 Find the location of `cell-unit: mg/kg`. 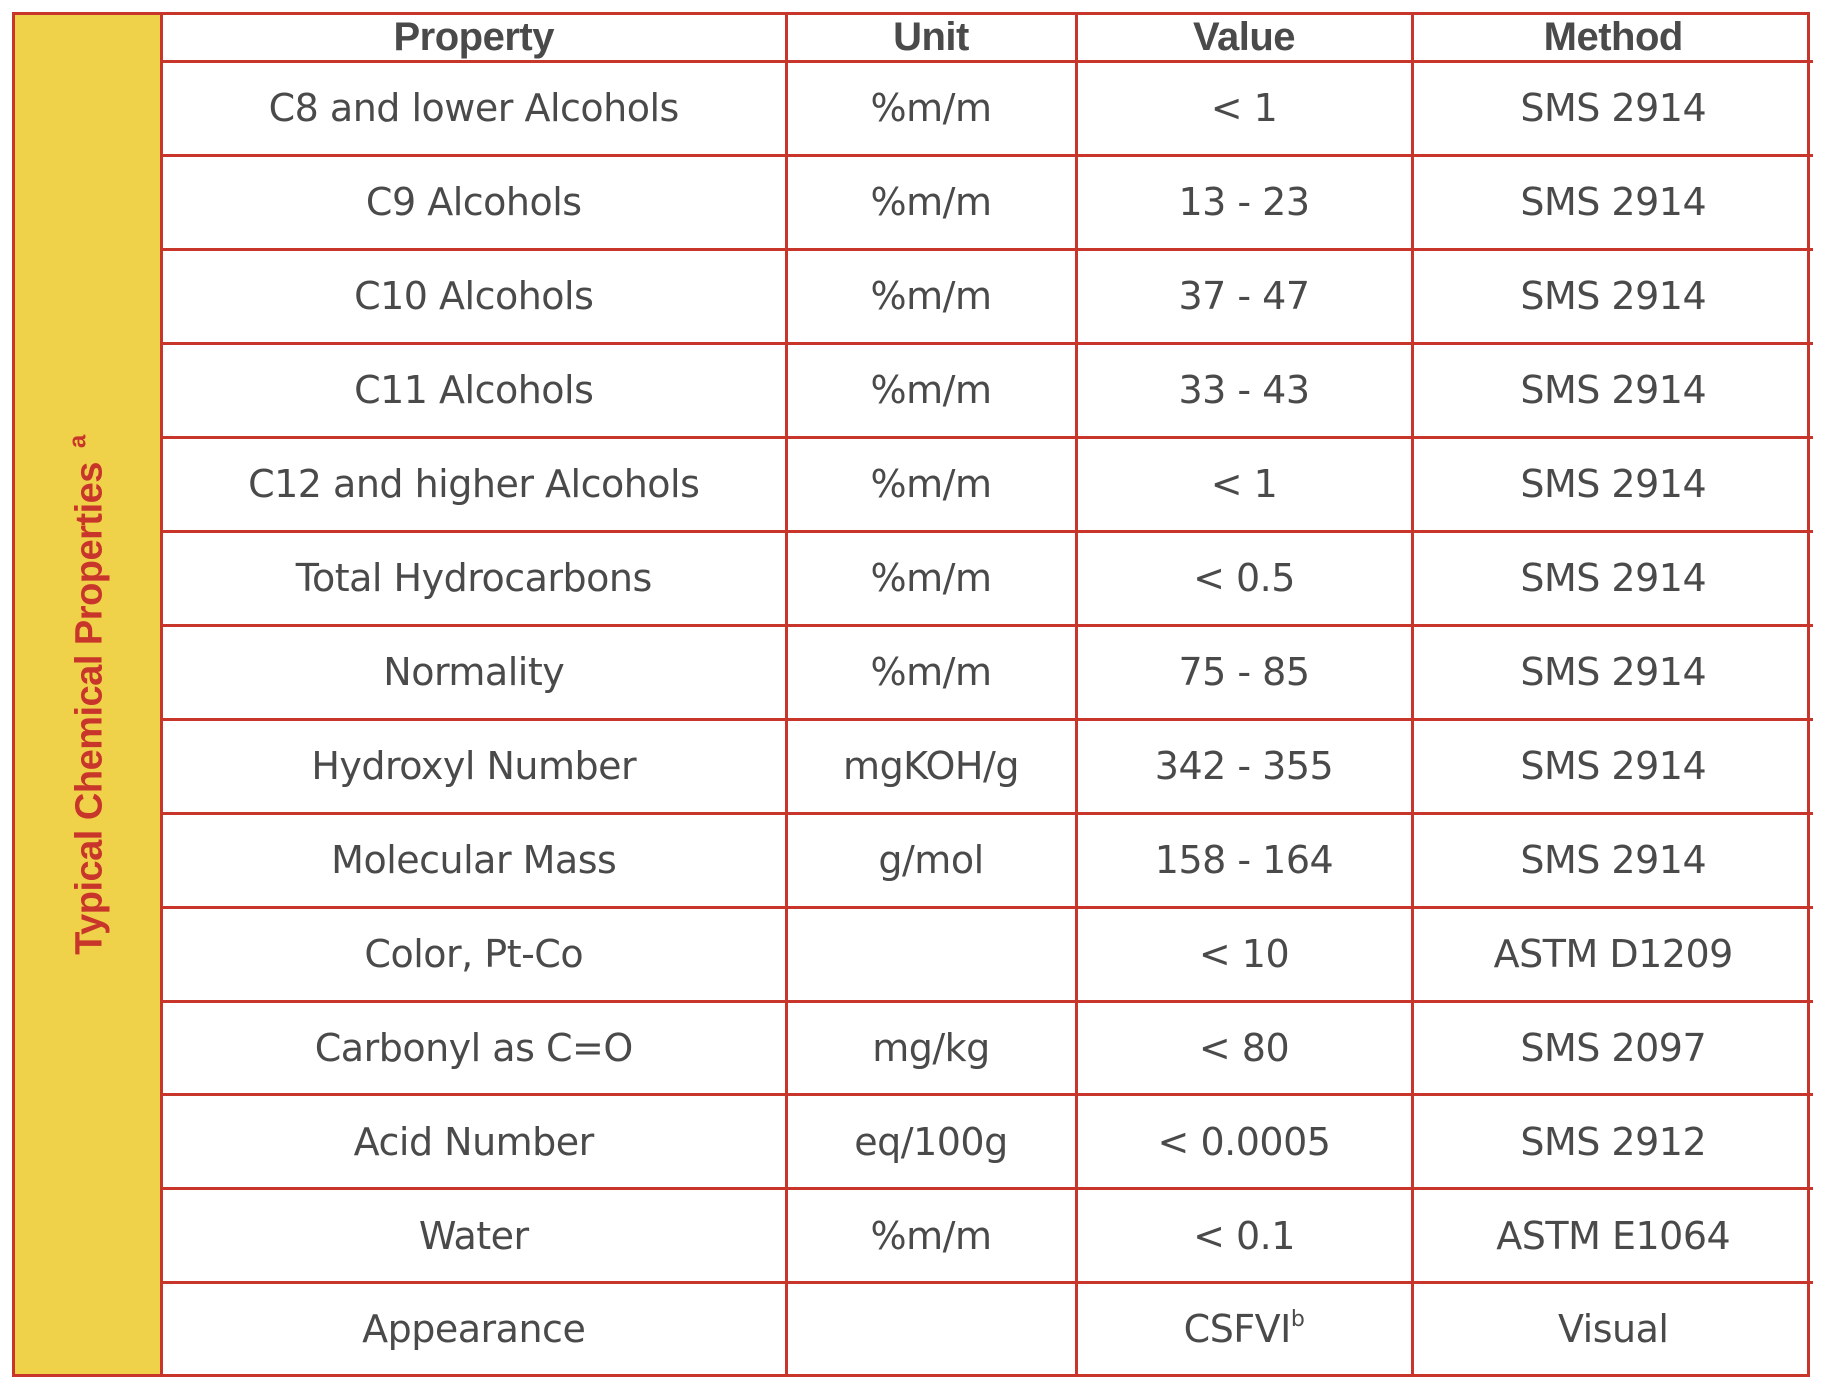

cell-unit: mg/kg is located at coordinates (931, 1048).